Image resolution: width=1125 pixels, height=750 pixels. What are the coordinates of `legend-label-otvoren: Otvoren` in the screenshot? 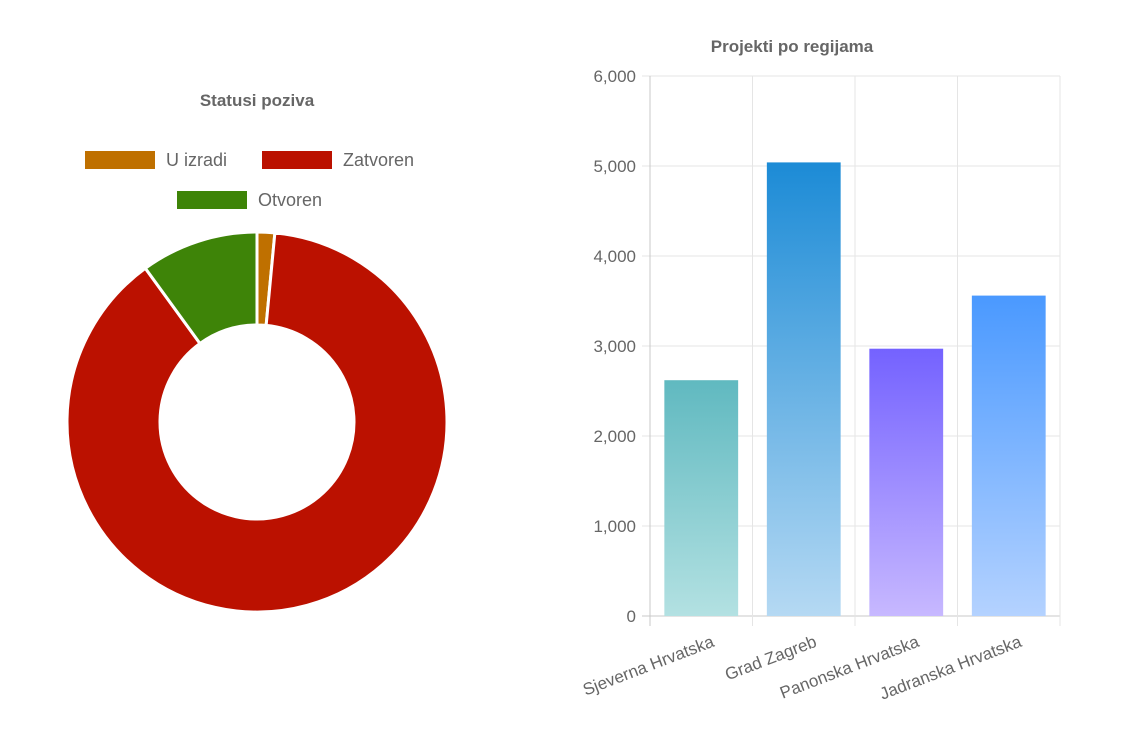 It's located at (290, 200).